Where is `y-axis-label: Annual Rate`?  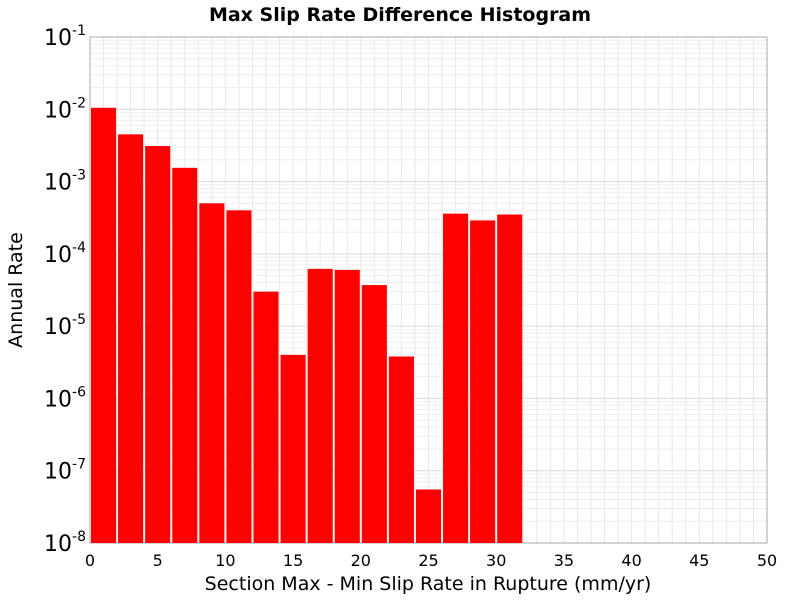 y-axis-label: Annual Rate is located at coordinates (16, 290).